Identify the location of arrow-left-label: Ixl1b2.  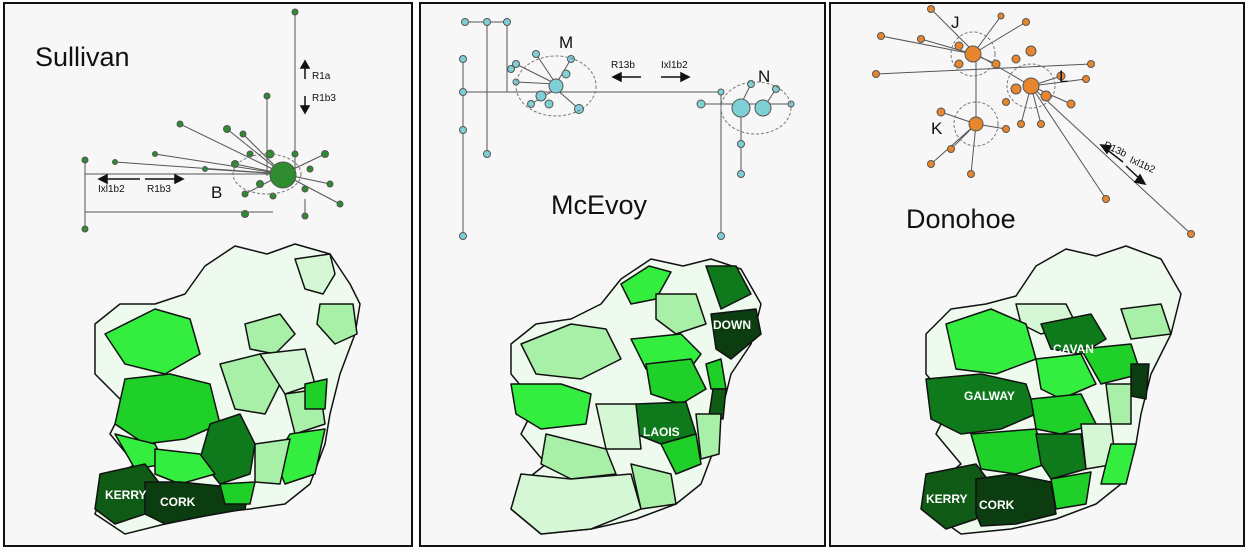
(111, 189).